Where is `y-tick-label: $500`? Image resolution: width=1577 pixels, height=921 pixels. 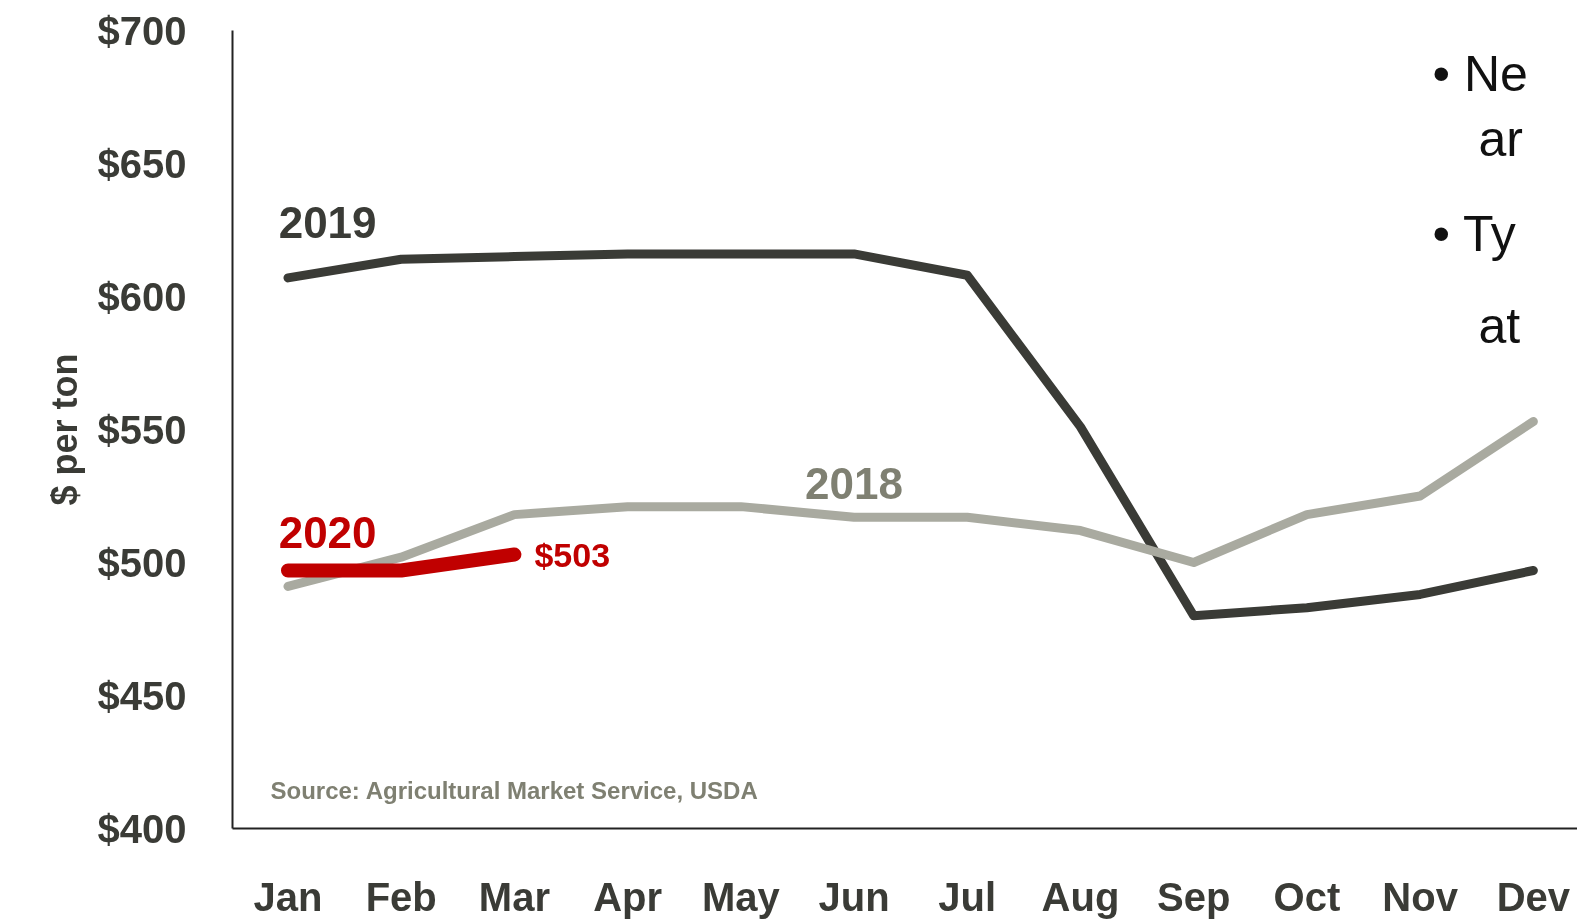 y-tick-label: $500 is located at coordinates (142, 562).